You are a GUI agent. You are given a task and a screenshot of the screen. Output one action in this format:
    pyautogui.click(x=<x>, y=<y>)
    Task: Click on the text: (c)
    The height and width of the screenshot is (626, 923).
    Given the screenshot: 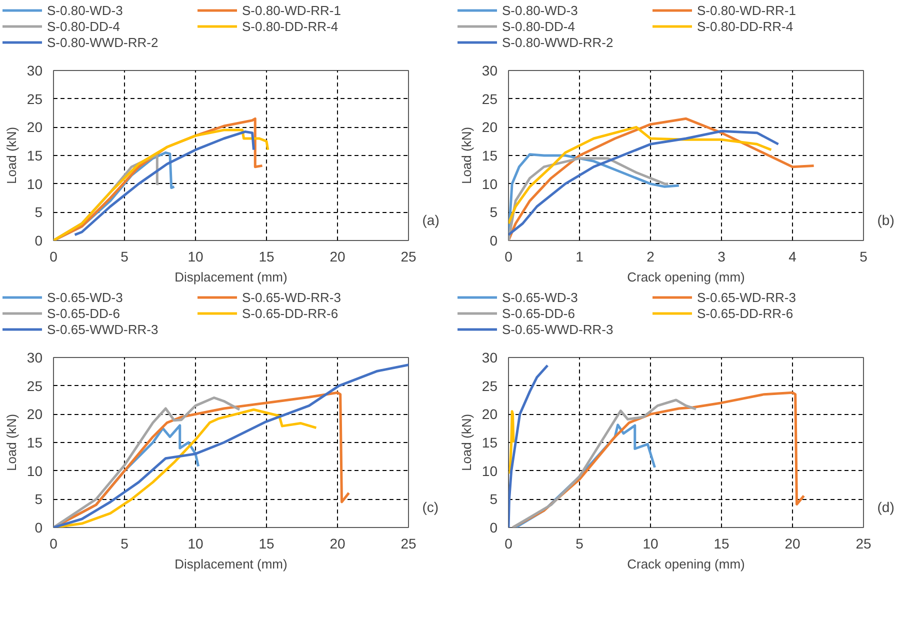 What is the action you would take?
    pyautogui.click(x=430, y=507)
    